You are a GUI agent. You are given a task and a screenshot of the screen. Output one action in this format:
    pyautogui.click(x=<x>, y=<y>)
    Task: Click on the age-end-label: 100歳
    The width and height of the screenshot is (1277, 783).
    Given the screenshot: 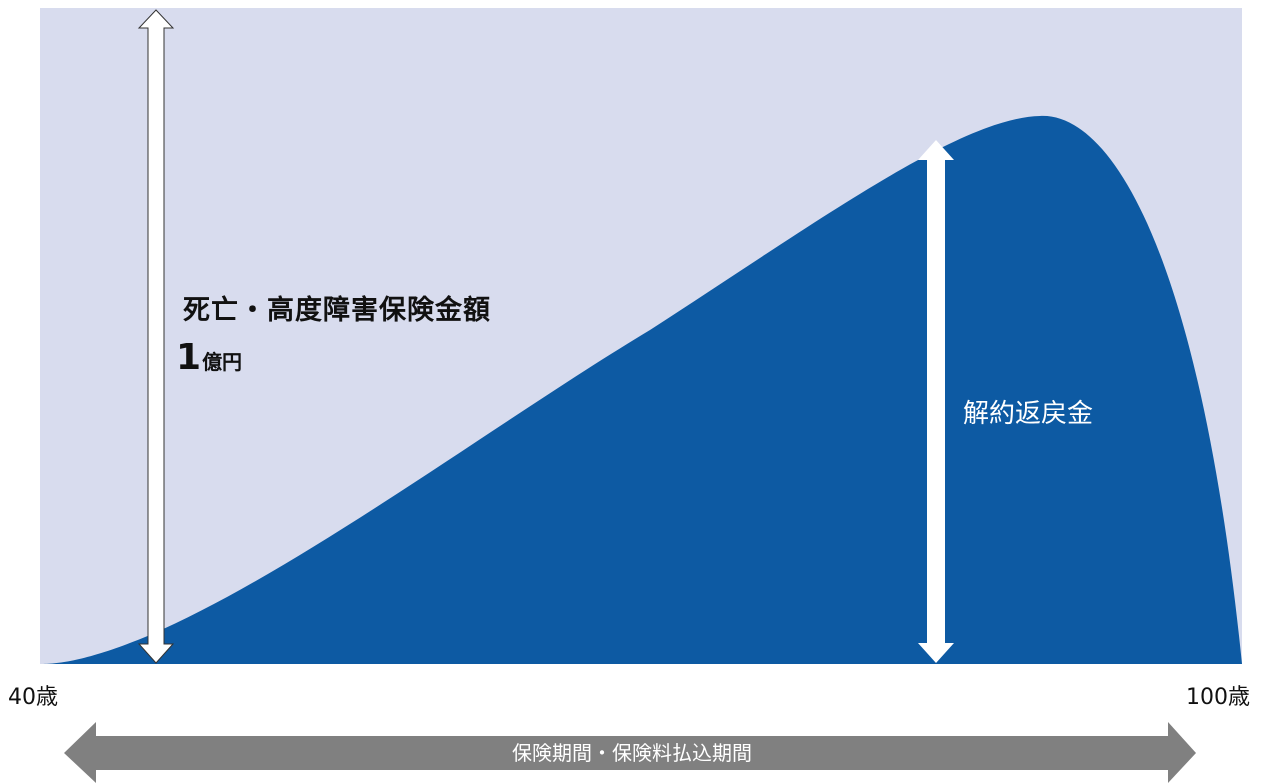 What is the action you would take?
    pyautogui.click(x=1218, y=697)
    